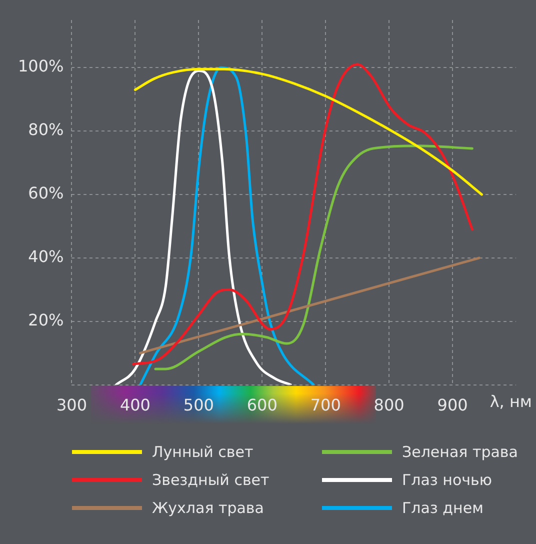 This screenshot has width=536, height=544. I want to click on x-tick-label: 400, so click(135, 405).